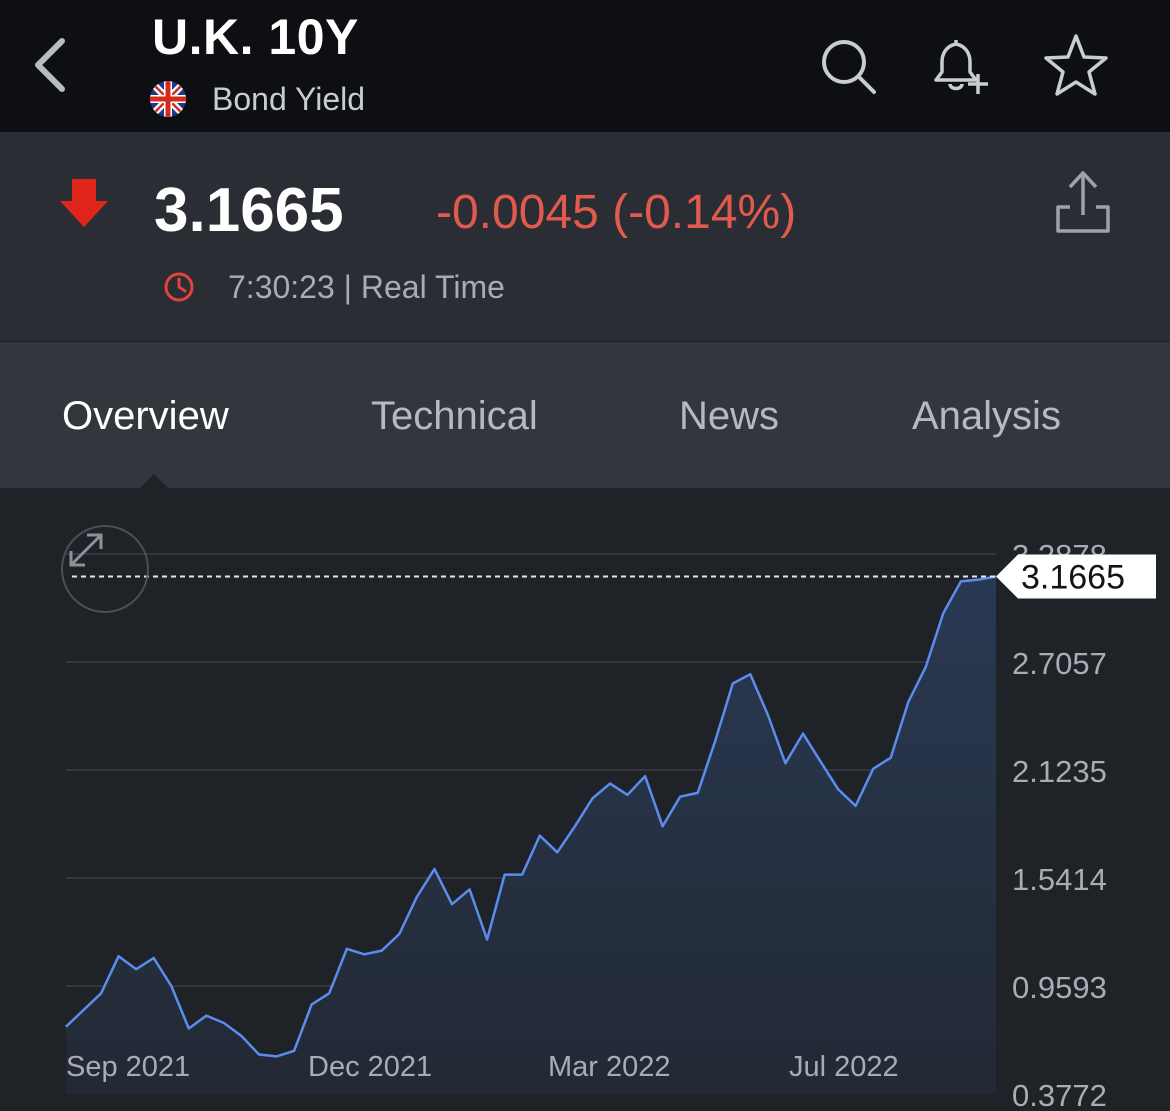 The height and width of the screenshot is (1111, 1170). Describe the element at coordinates (84, 203) in the screenshot. I see `down-arrow-icon` at that location.